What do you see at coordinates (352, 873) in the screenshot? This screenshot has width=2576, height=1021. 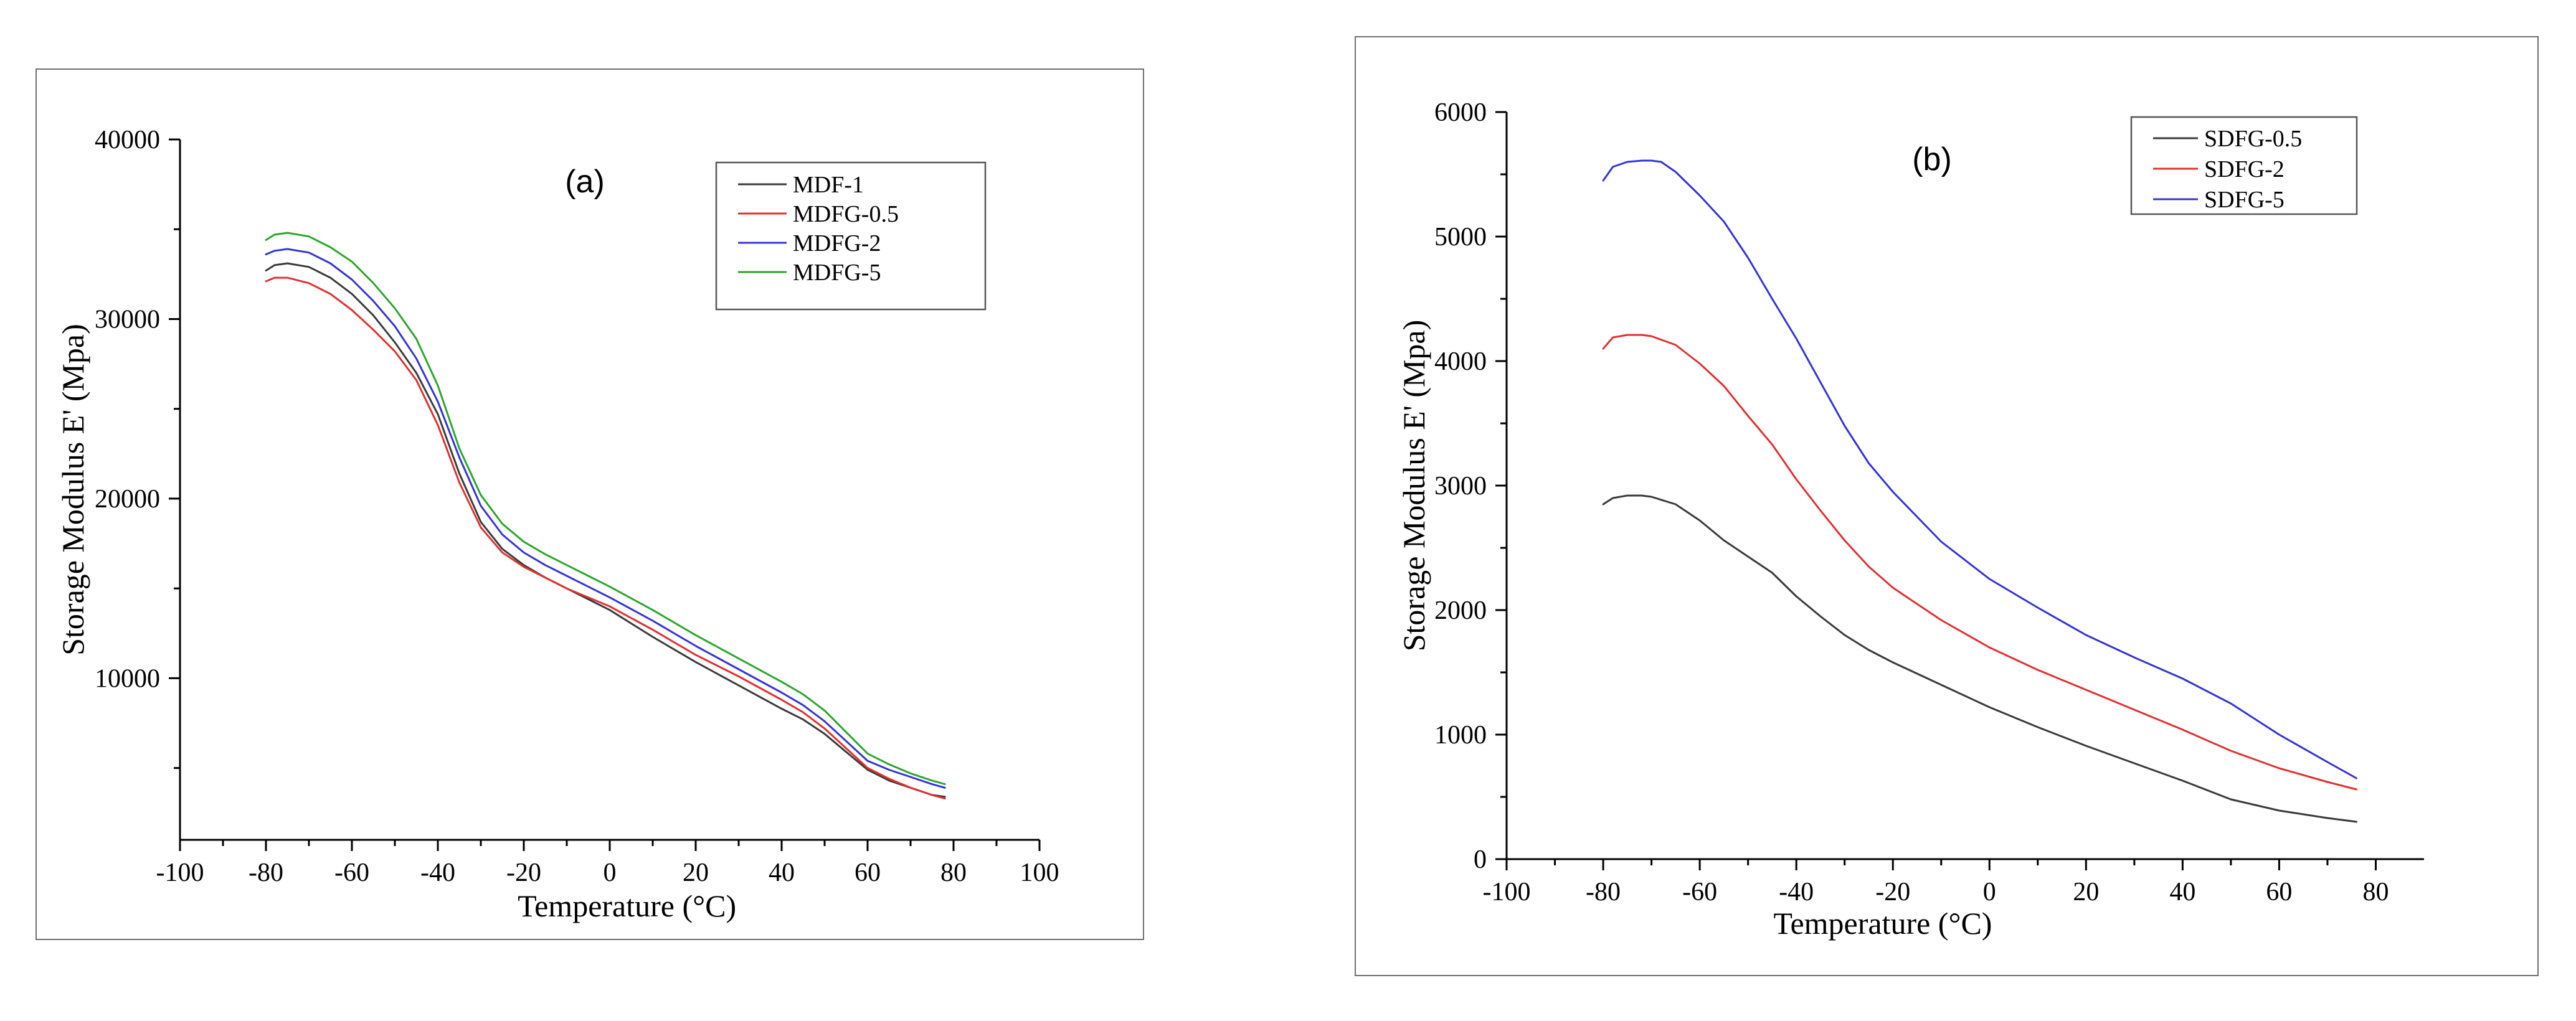 I see `chart-a-x-tick-label: -60` at bounding box center [352, 873].